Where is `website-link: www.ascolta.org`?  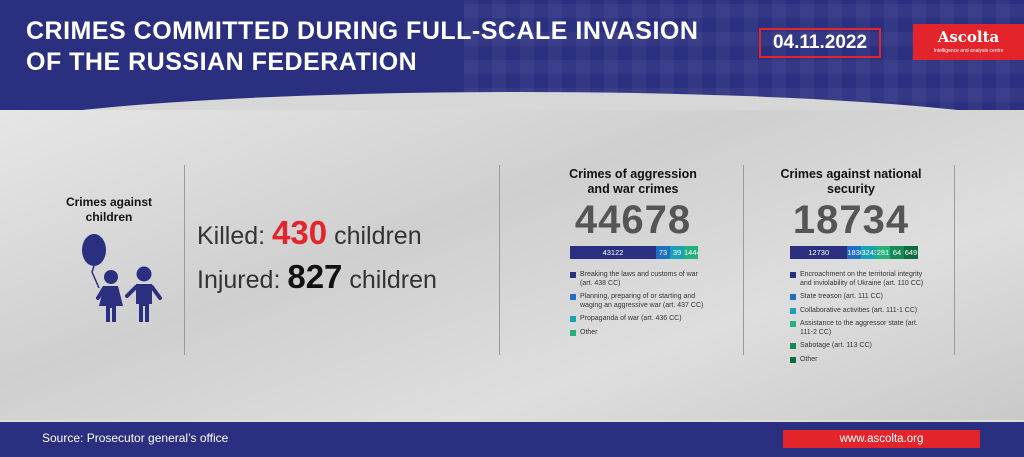
website-link: www.ascolta.org is located at coordinates (881, 439).